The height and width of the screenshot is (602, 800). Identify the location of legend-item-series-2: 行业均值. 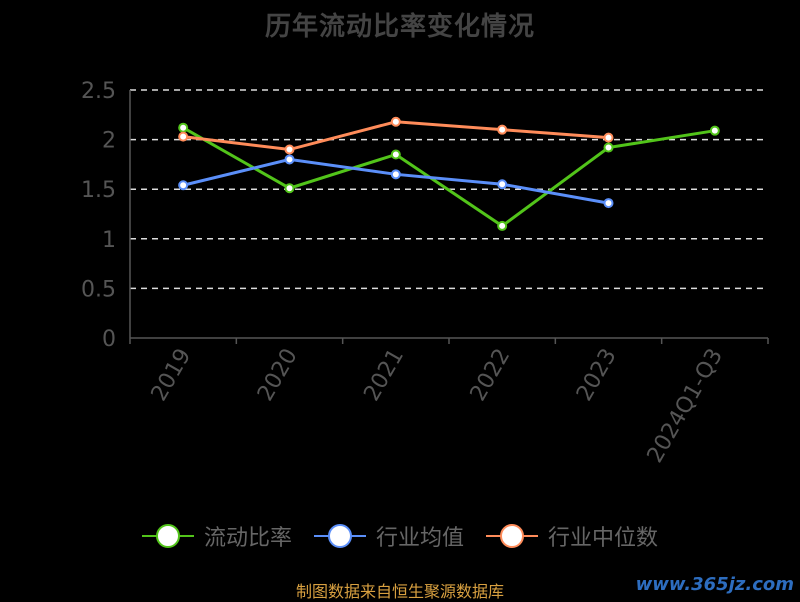
(388, 536).